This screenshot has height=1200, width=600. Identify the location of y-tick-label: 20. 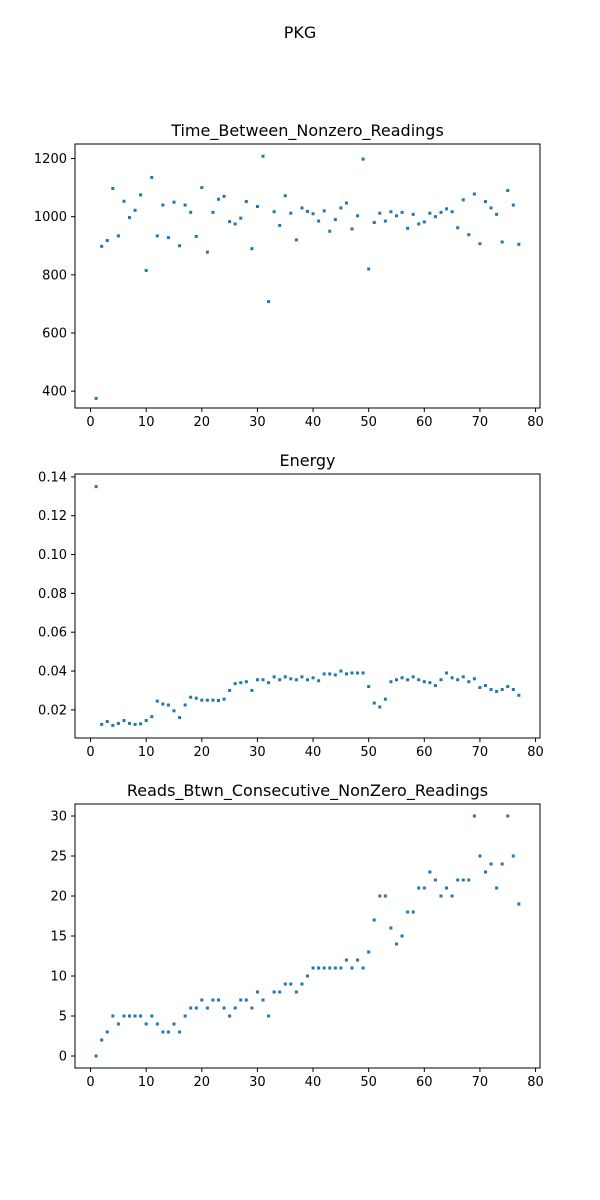
(58, 897).